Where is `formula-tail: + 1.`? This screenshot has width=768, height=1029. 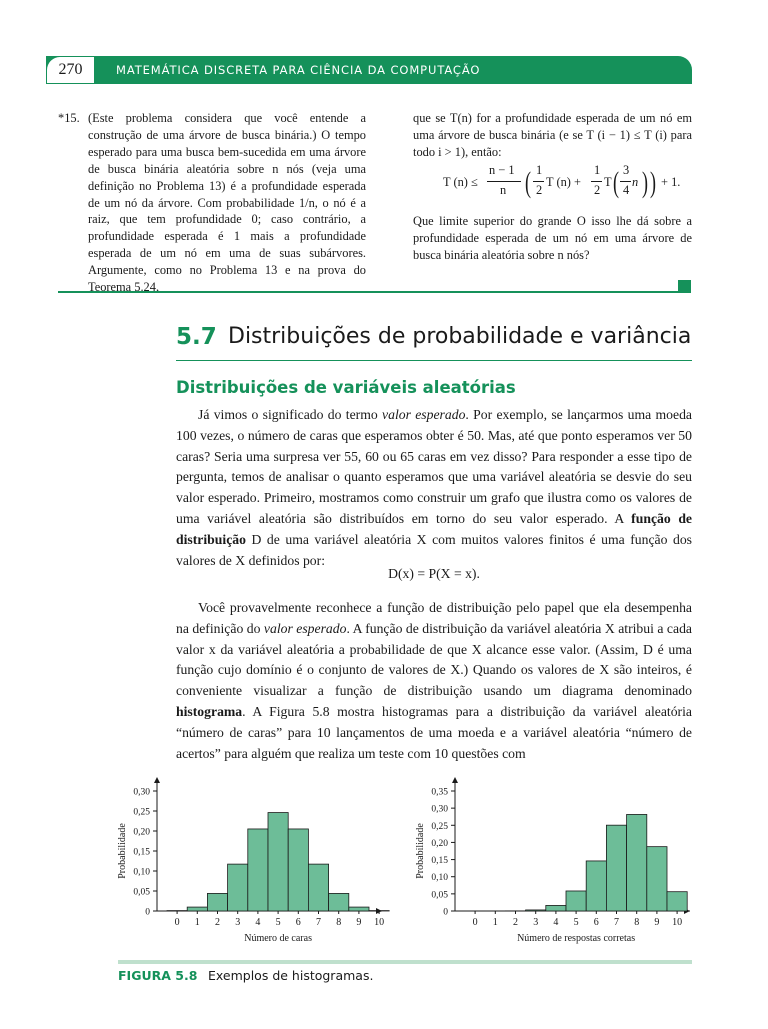
formula-tail: + 1. is located at coordinates (671, 182).